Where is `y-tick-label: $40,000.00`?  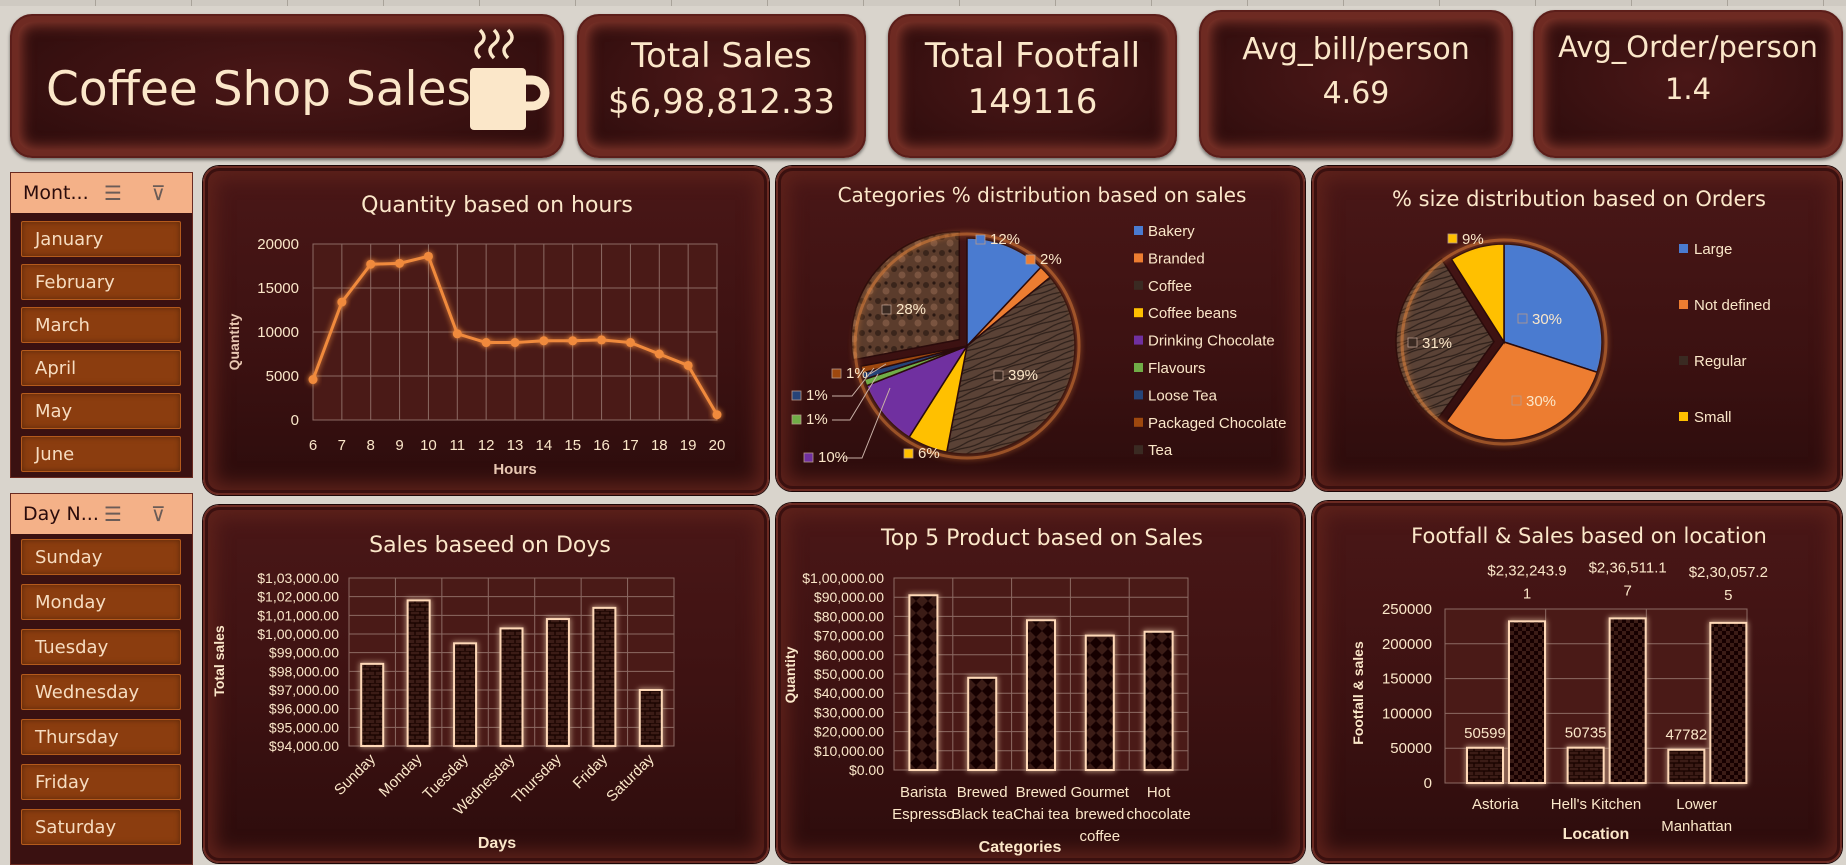
y-tick-label: $40,000.00 is located at coordinates (849, 693).